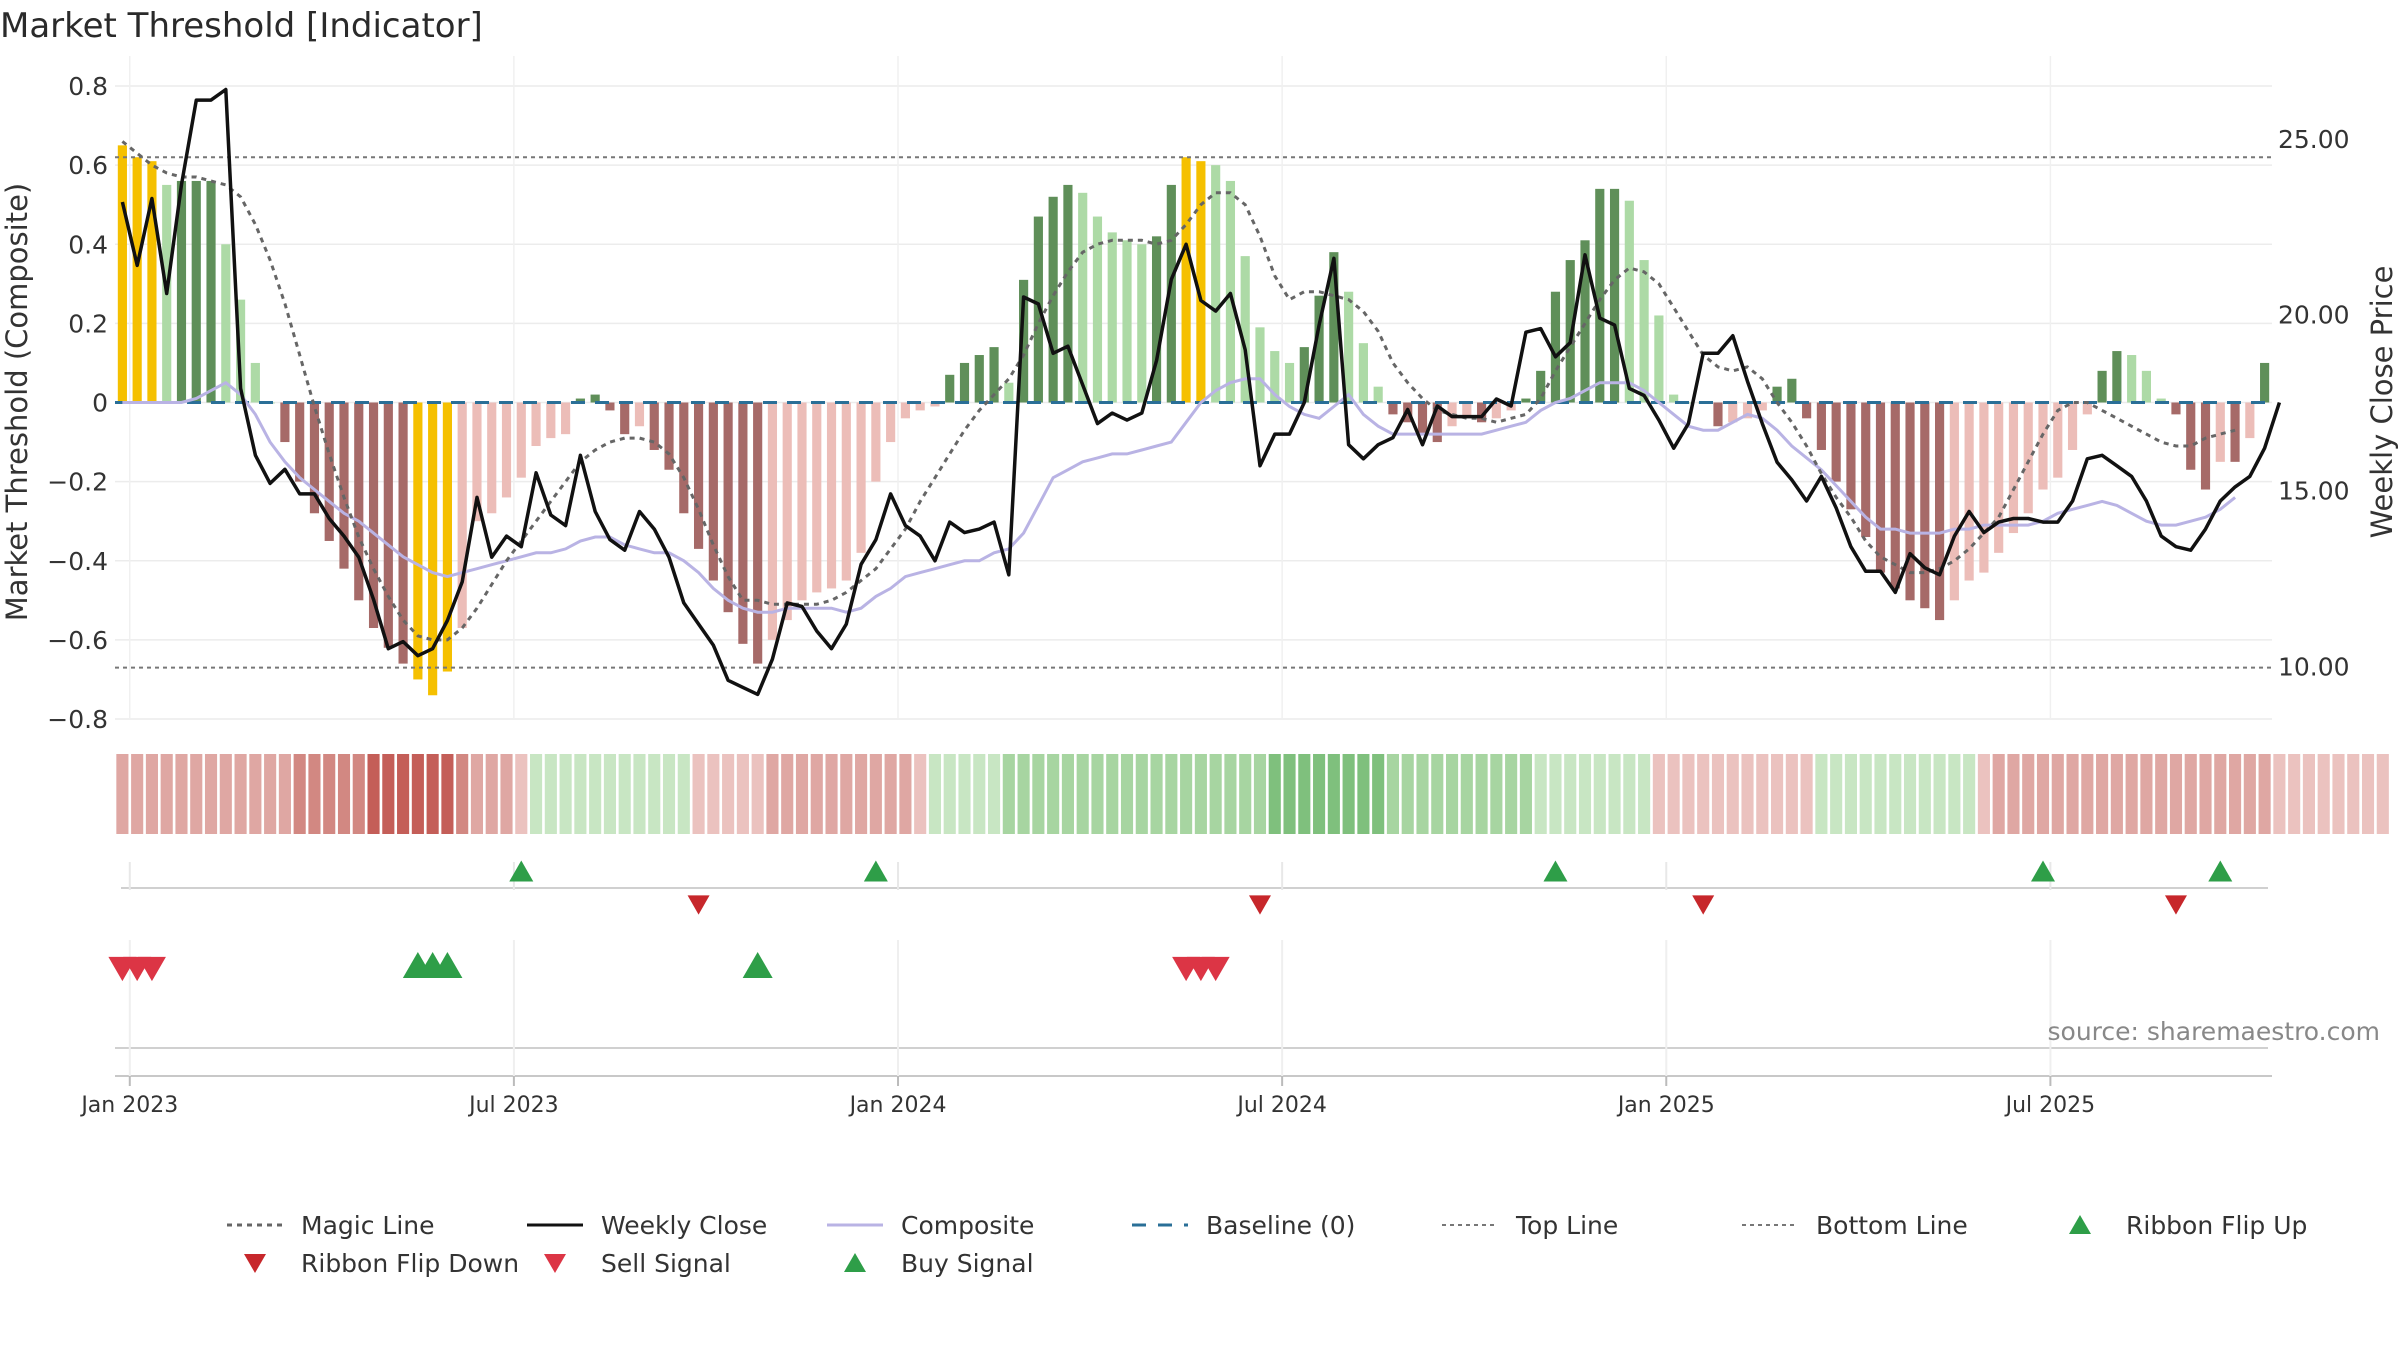  I want to click on left-tick-label: 0.6, so click(88, 165).